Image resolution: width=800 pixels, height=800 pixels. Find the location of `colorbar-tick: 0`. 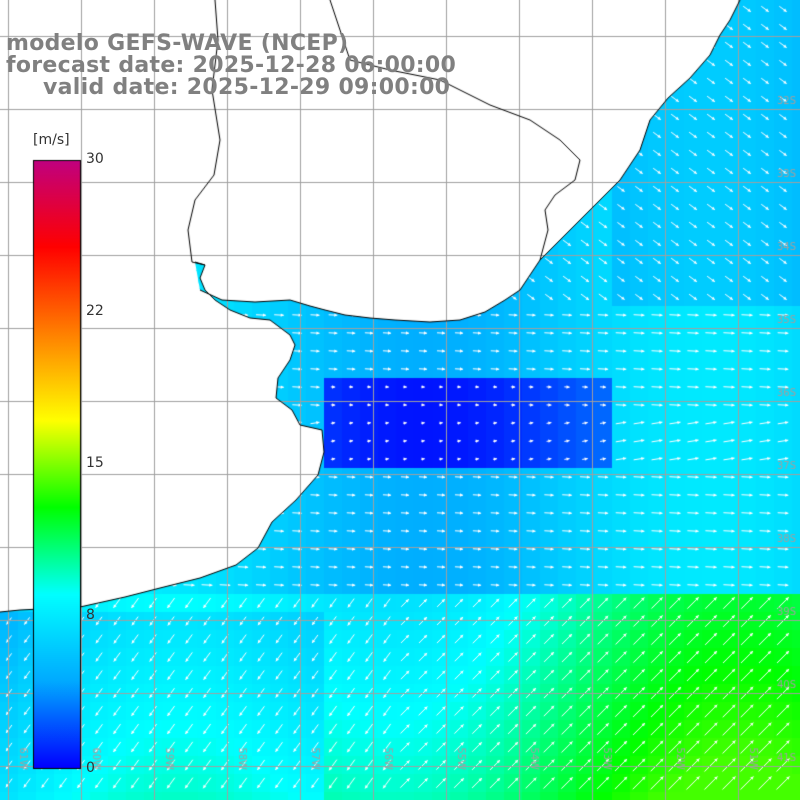

colorbar-tick: 0 is located at coordinates (90, 768).